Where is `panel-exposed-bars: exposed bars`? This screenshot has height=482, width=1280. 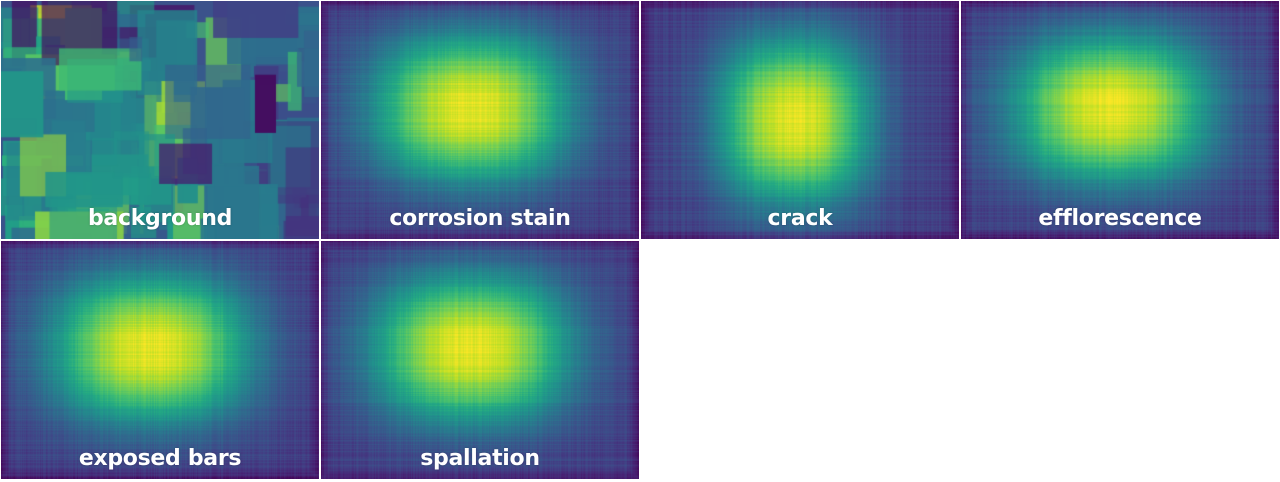
panel-exposed-bars: exposed bars is located at coordinates (160, 360).